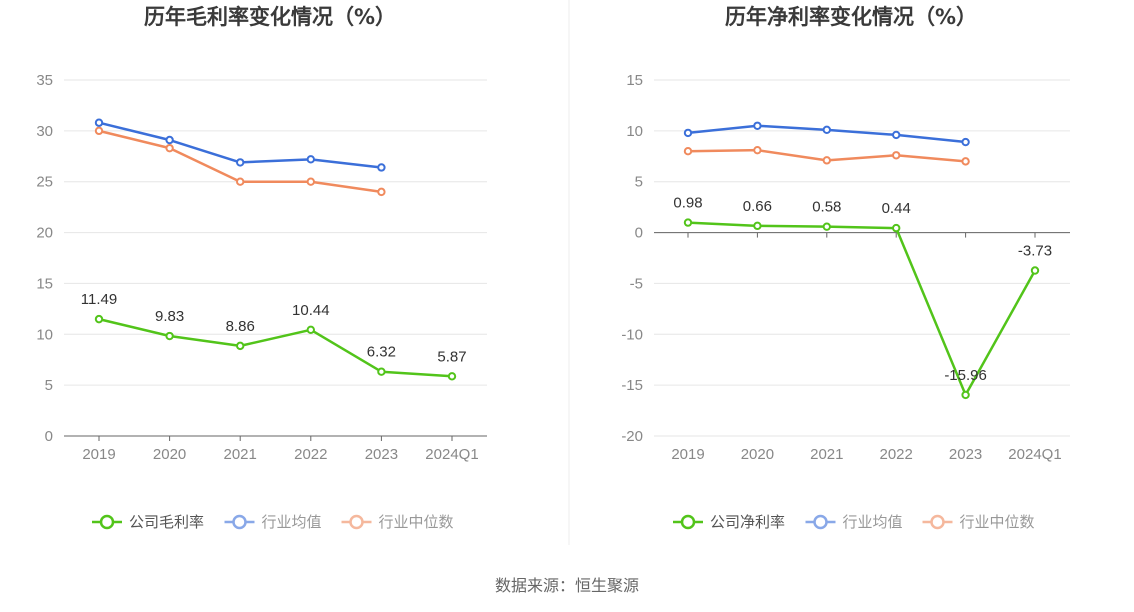  I want to click on gm-y-tick-label: 35, so click(44, 80).